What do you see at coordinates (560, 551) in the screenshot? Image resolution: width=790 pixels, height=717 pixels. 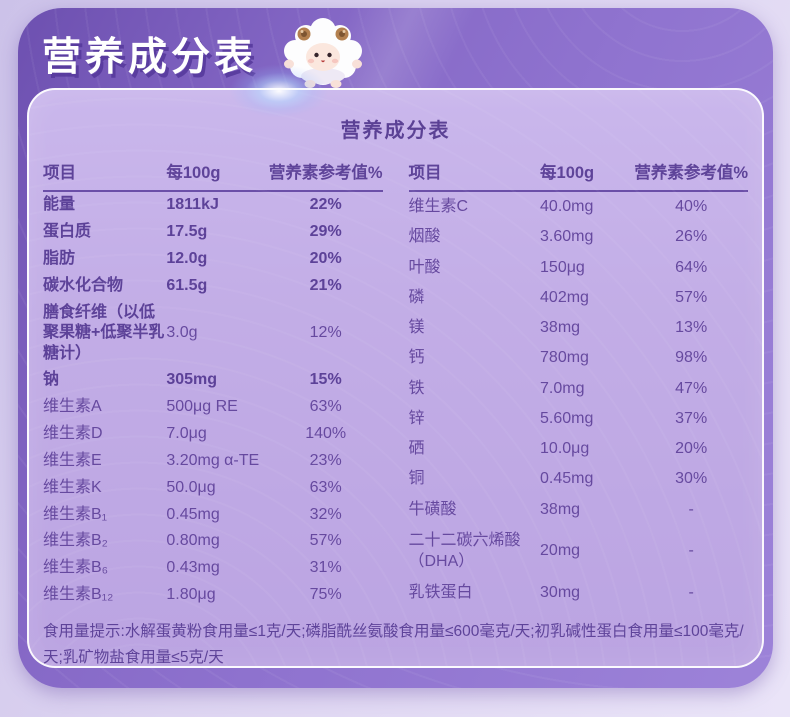 I see `cell-value: 20mg` at bounding box center [560, 551].